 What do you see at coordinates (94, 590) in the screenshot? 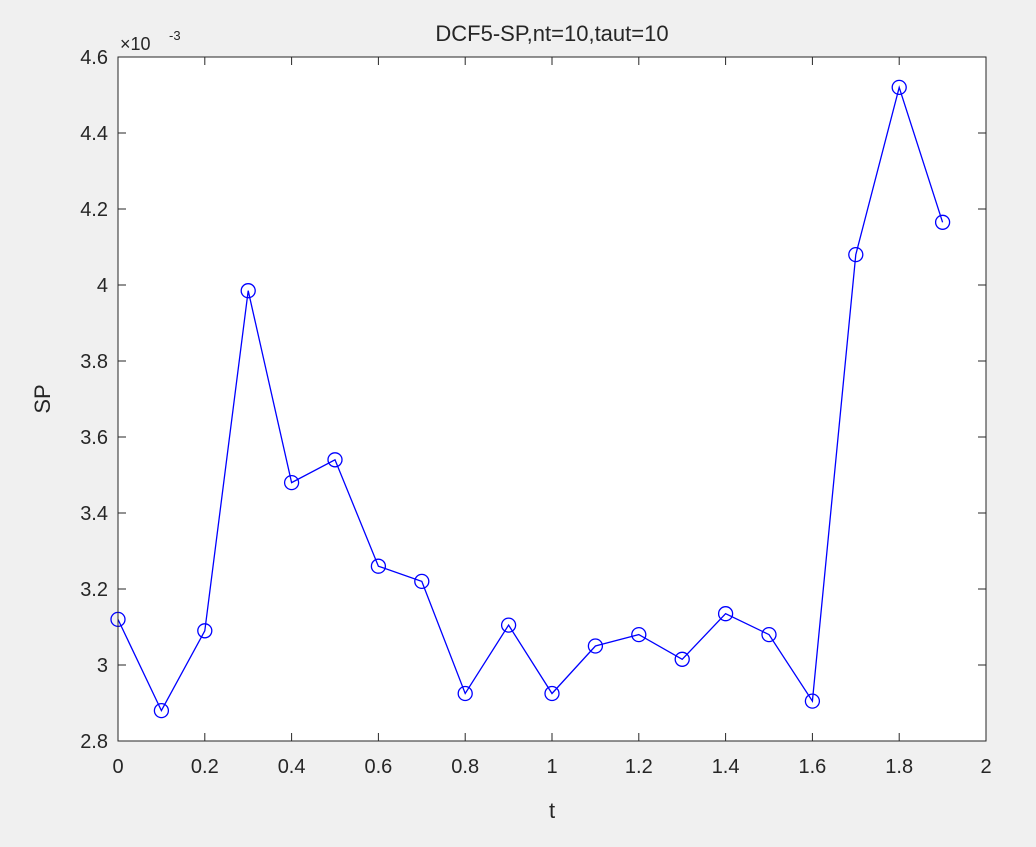
I see `y-tick-label: 3.2` at bounding box center [94, 590].